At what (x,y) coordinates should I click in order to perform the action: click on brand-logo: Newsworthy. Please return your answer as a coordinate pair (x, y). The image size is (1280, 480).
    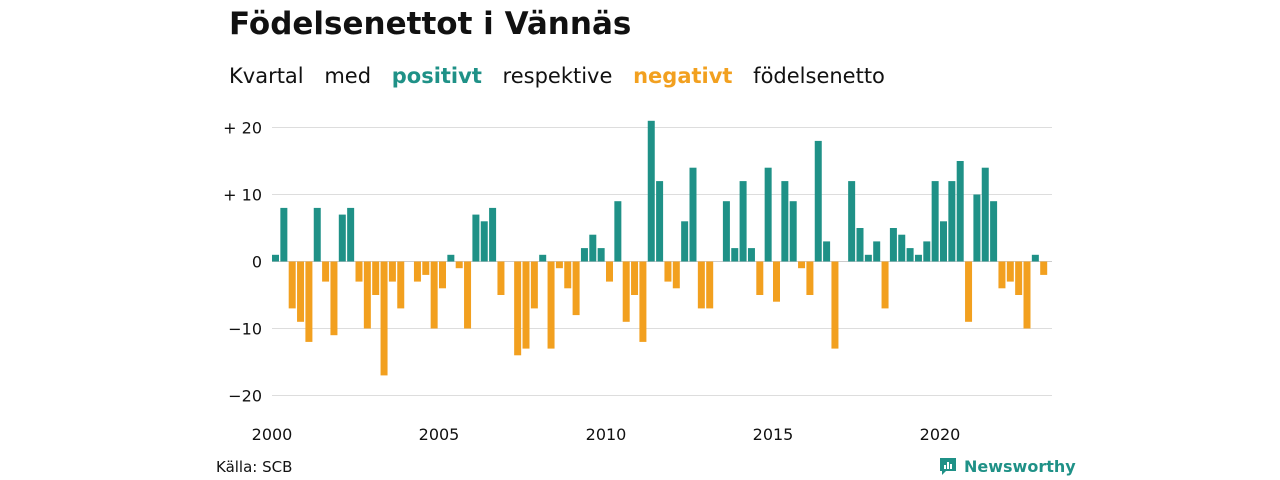
    Looking at the image, I should click on (1007, 466).